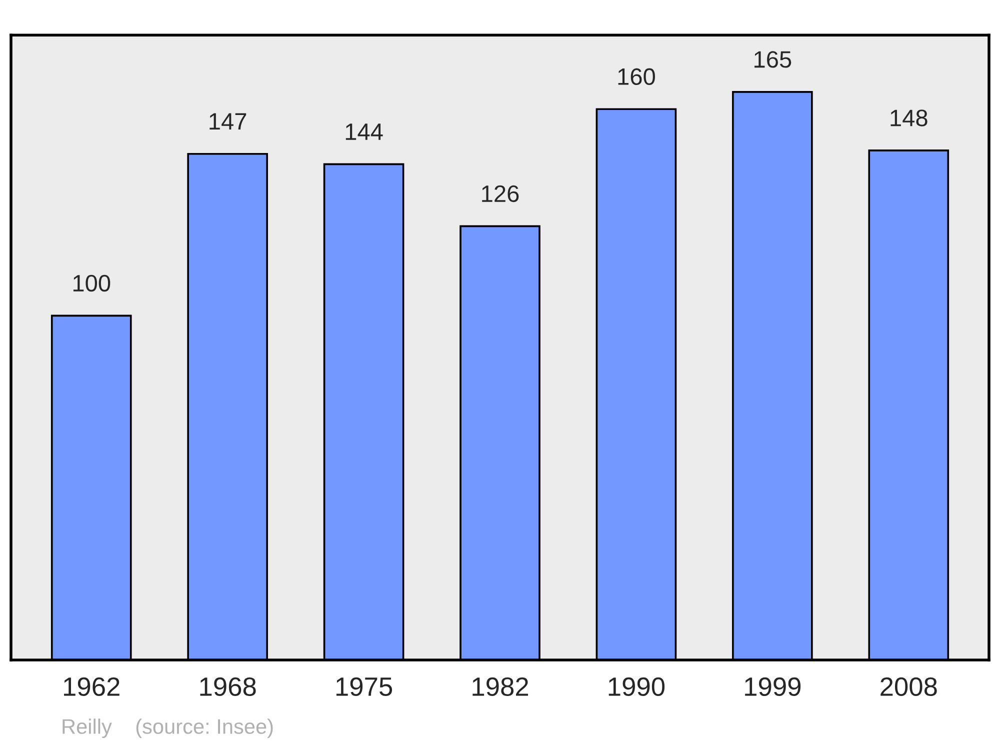 This screenshot has height=747, width=1000. What do you see at coordinates (909, 118) in the screenshot?
I see `data-label: 148` at bounding box center [909, 118].